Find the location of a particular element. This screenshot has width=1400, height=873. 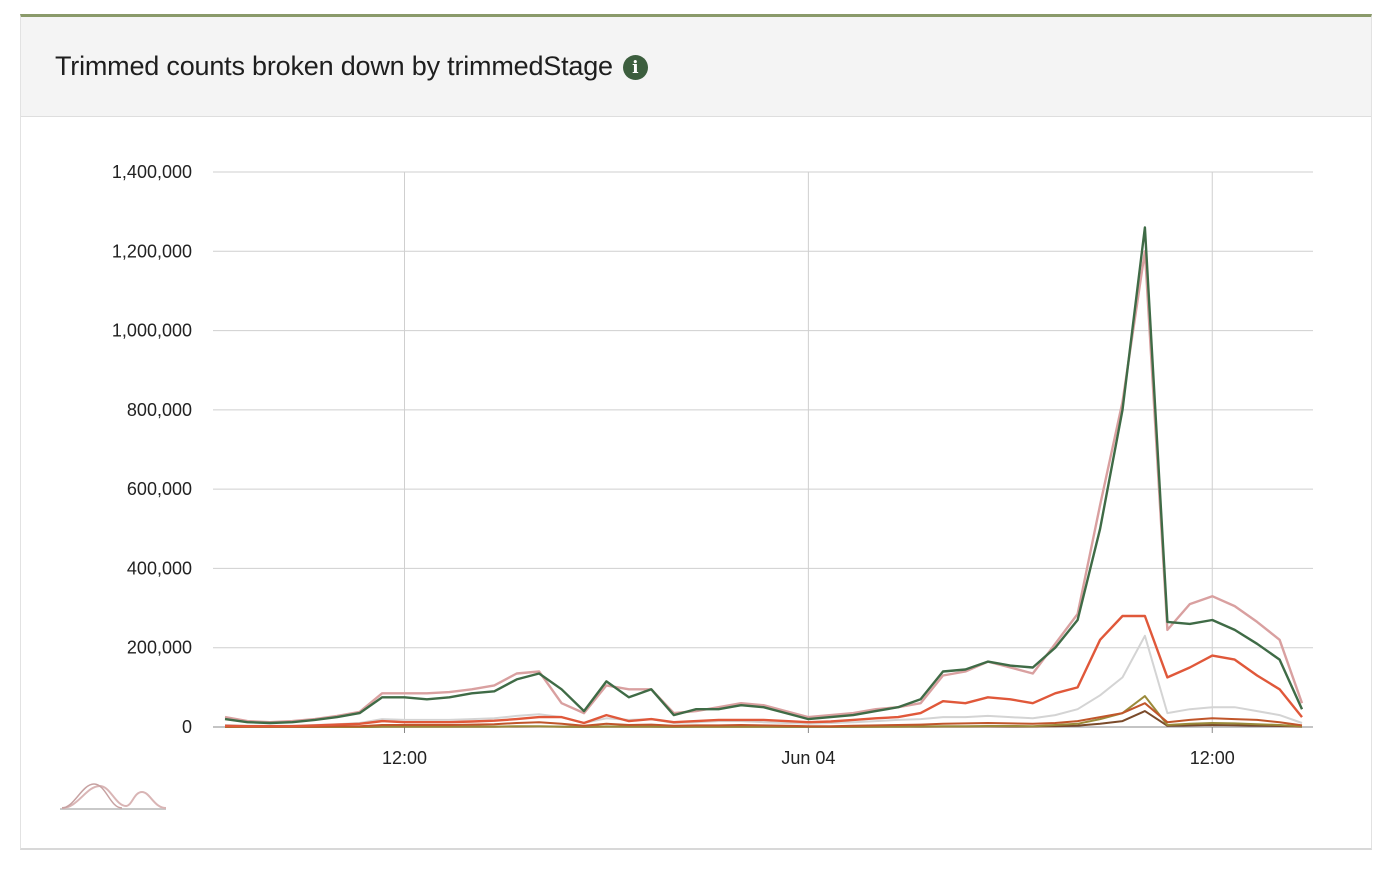

y-tick-label: 1,400,000 is located at coordinates (152, 172).